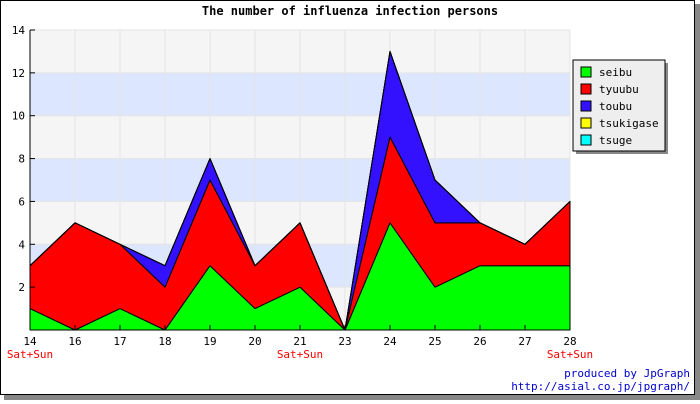 Image resolution: width=700 pixels, height=404 pixels. I want to click on x-tick-label: 19, so click(209, 341).